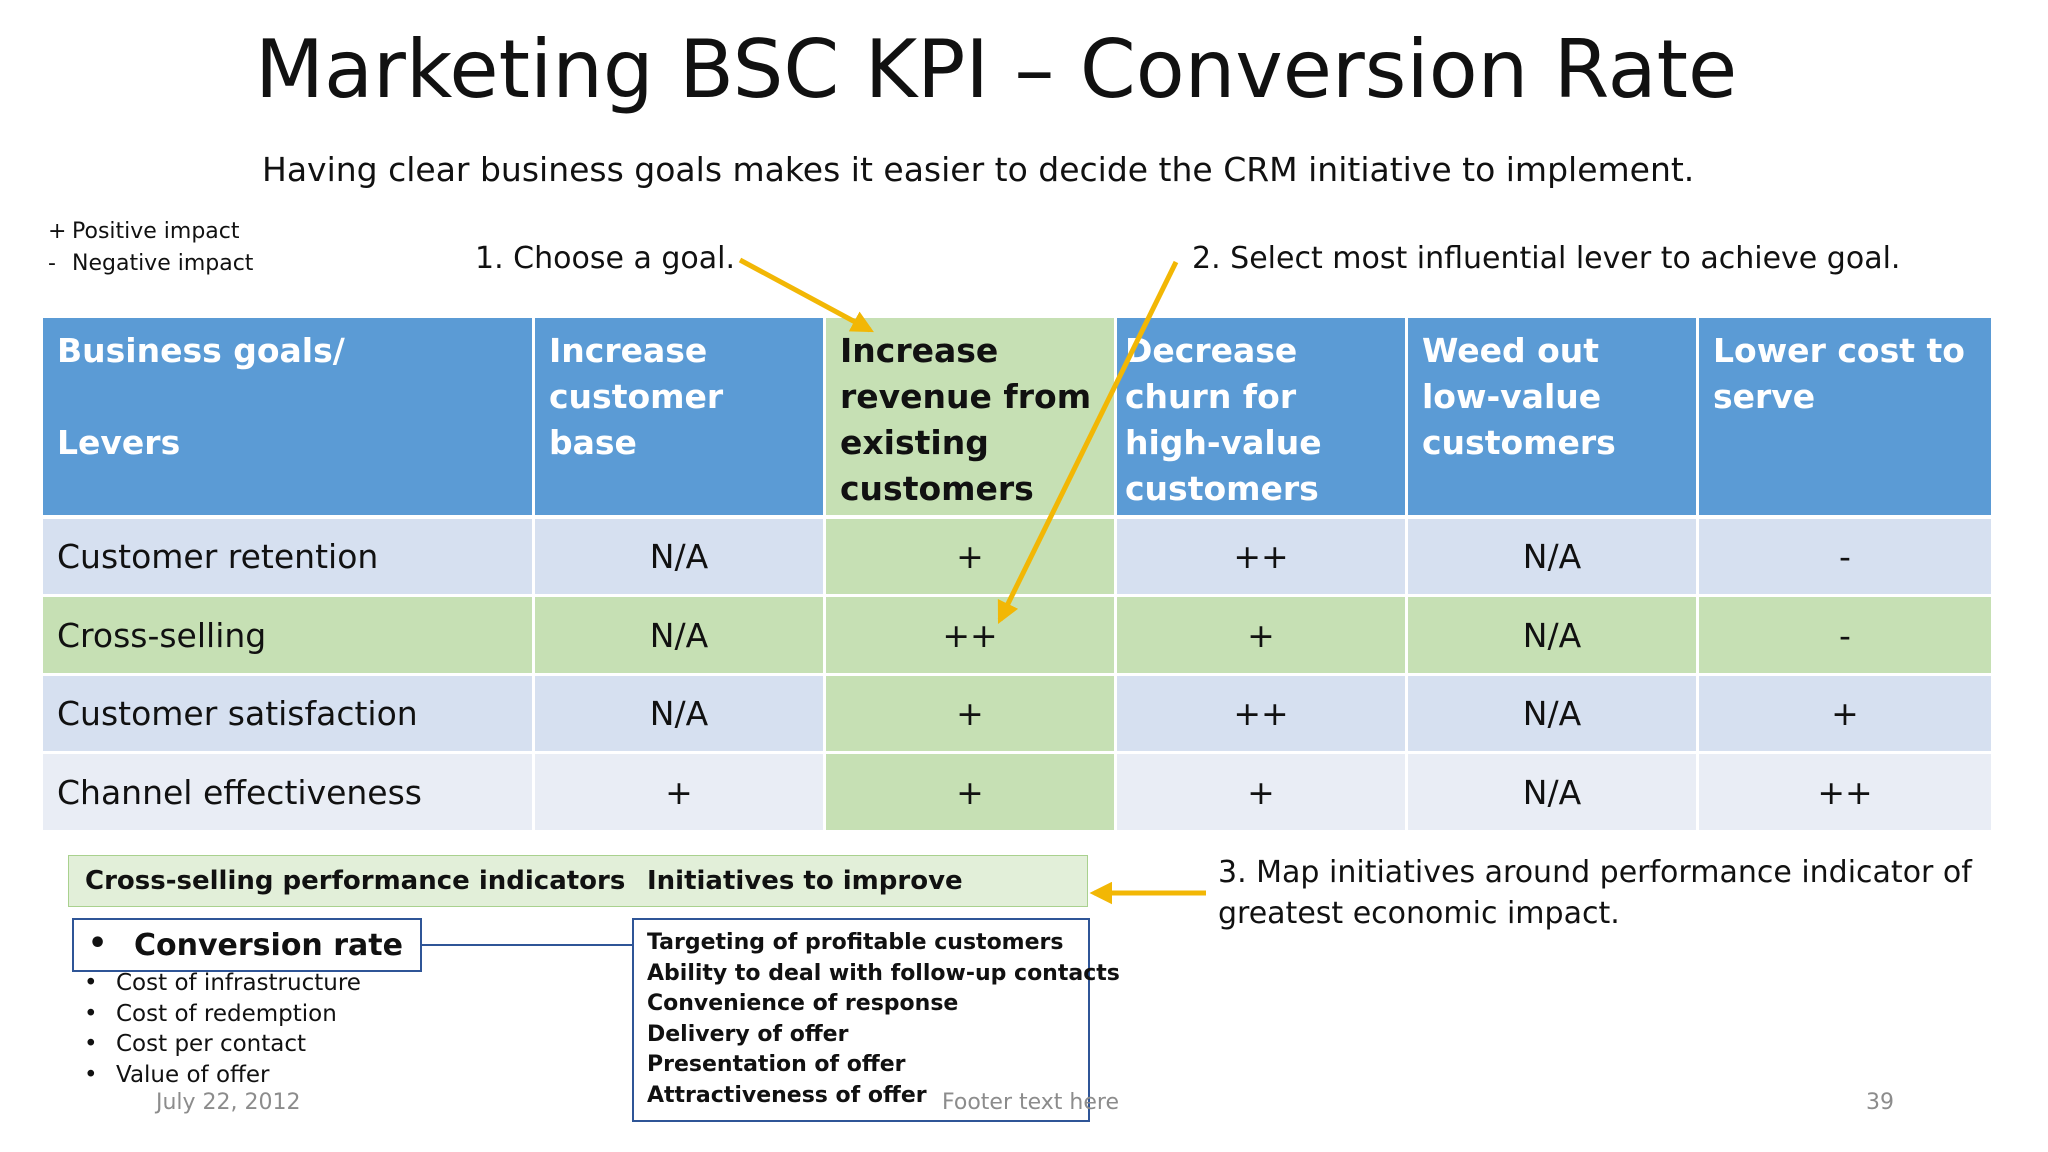 The image size is (2048, 1152). I want to click on list-item: • Cost of redemption, so click(222, 1014).